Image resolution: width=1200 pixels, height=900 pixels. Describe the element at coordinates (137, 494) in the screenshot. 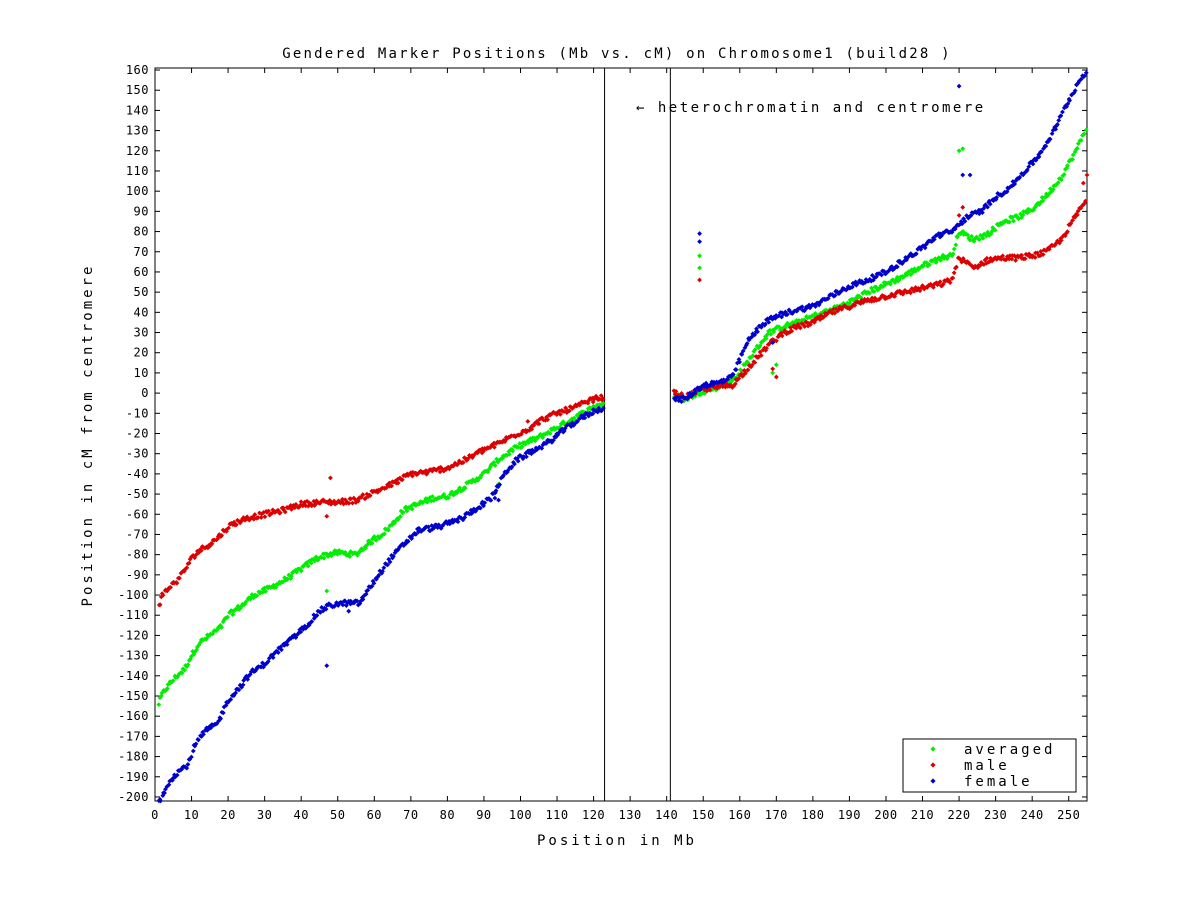

I see `y-tick-label: -50` at that location.